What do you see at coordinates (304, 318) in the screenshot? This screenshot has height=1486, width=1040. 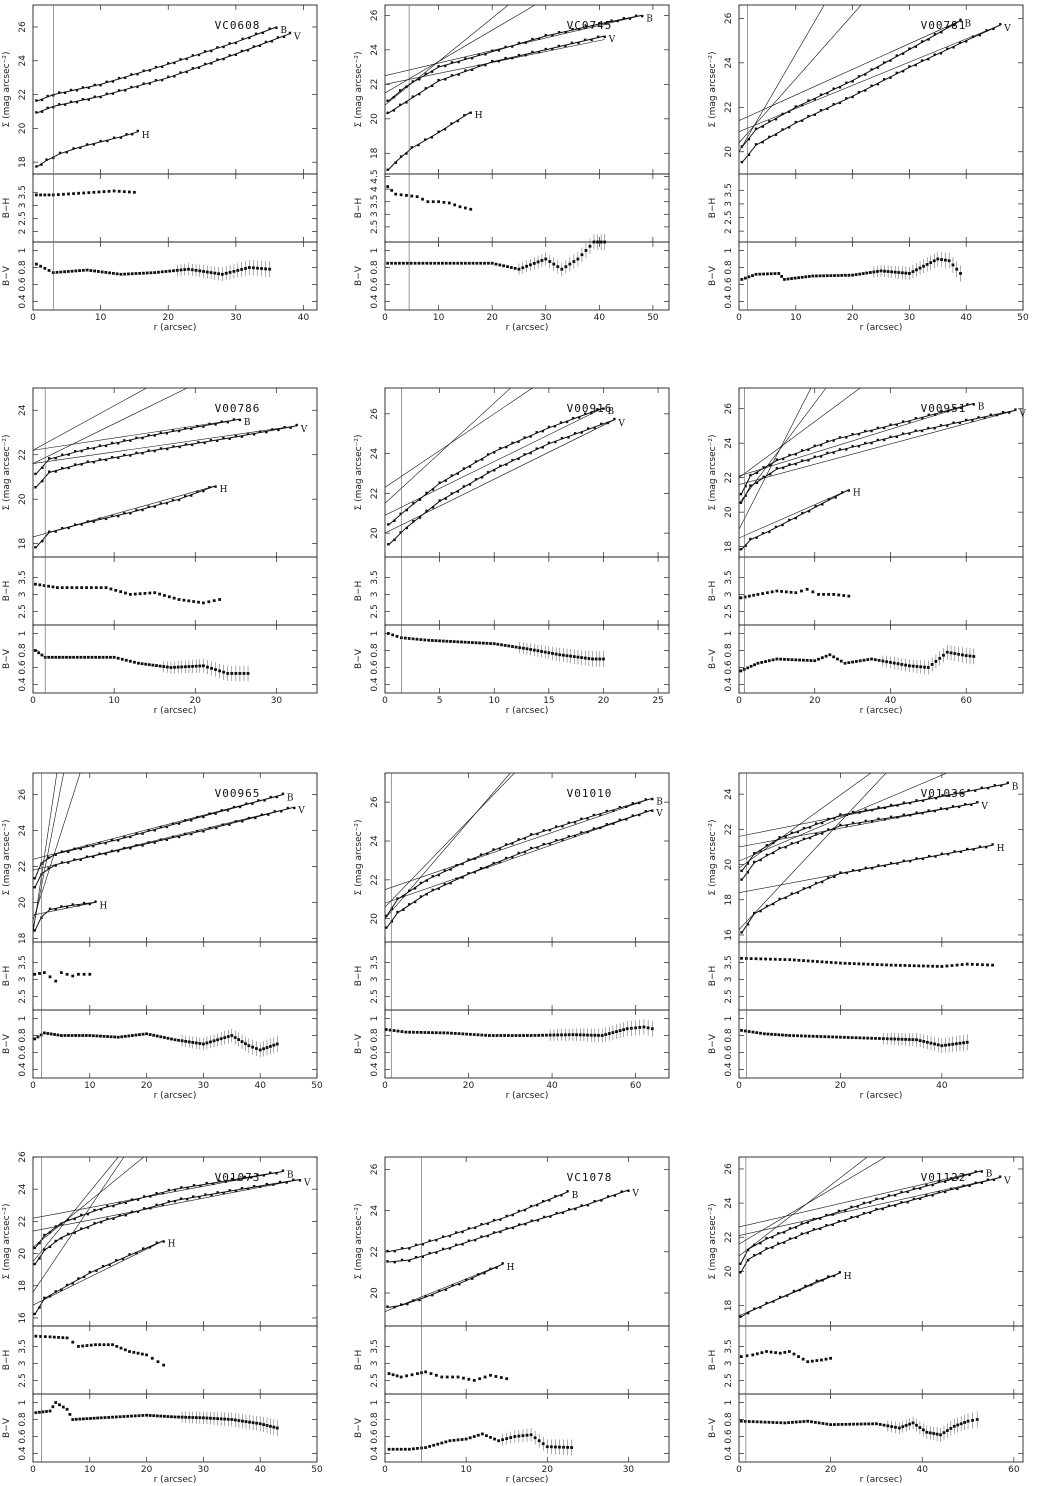 I see `x-tick-label: 40` at bounding box center [304, 318].